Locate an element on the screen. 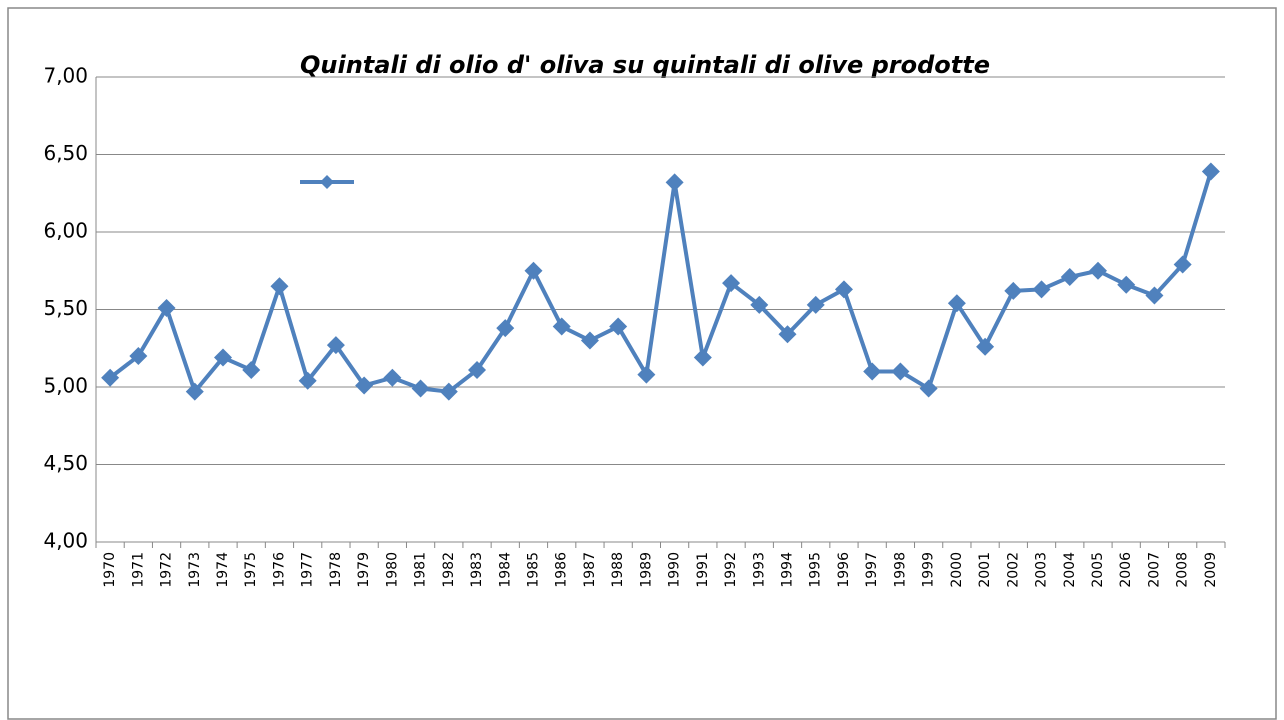 This screenshot has width=1284, height=720. x-tick-label: 1996 is located at coordinates (844, 570).